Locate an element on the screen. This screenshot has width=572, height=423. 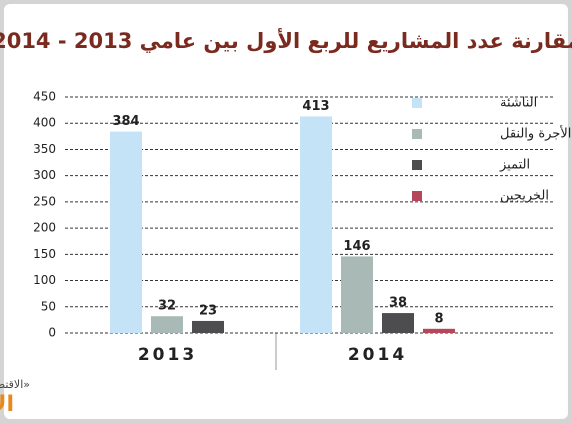
y-tick-label: 450 is located at coordinates (44, 97).